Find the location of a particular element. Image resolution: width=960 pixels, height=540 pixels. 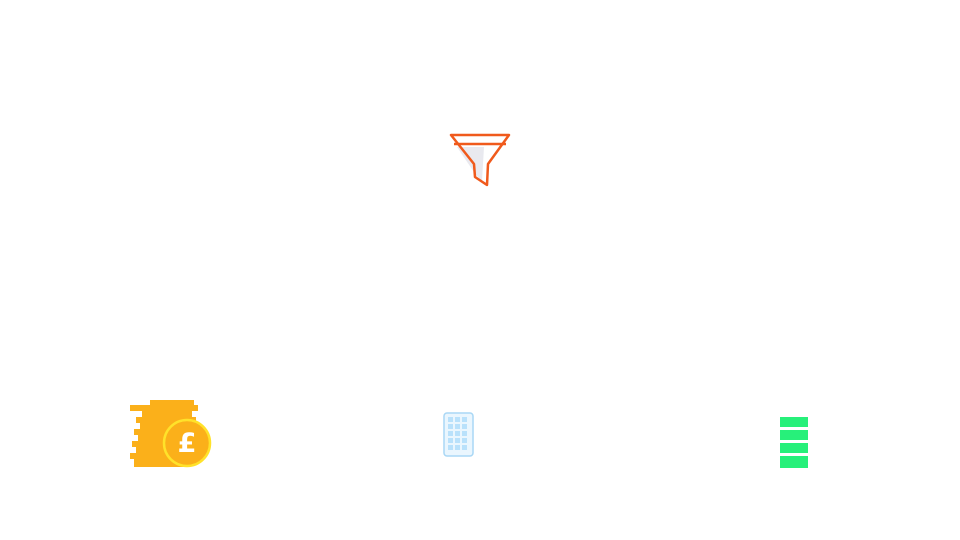

pound-symbol: £ is located at coordinates (187, 443).